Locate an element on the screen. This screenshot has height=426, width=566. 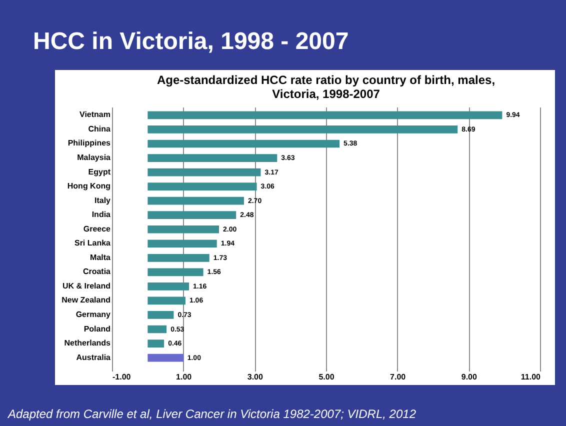
text: Adapted from Carville et al, Liver Cancer in Victoria 1982-2007; VIDRL, 2012 is located at coordinates (212, 414).